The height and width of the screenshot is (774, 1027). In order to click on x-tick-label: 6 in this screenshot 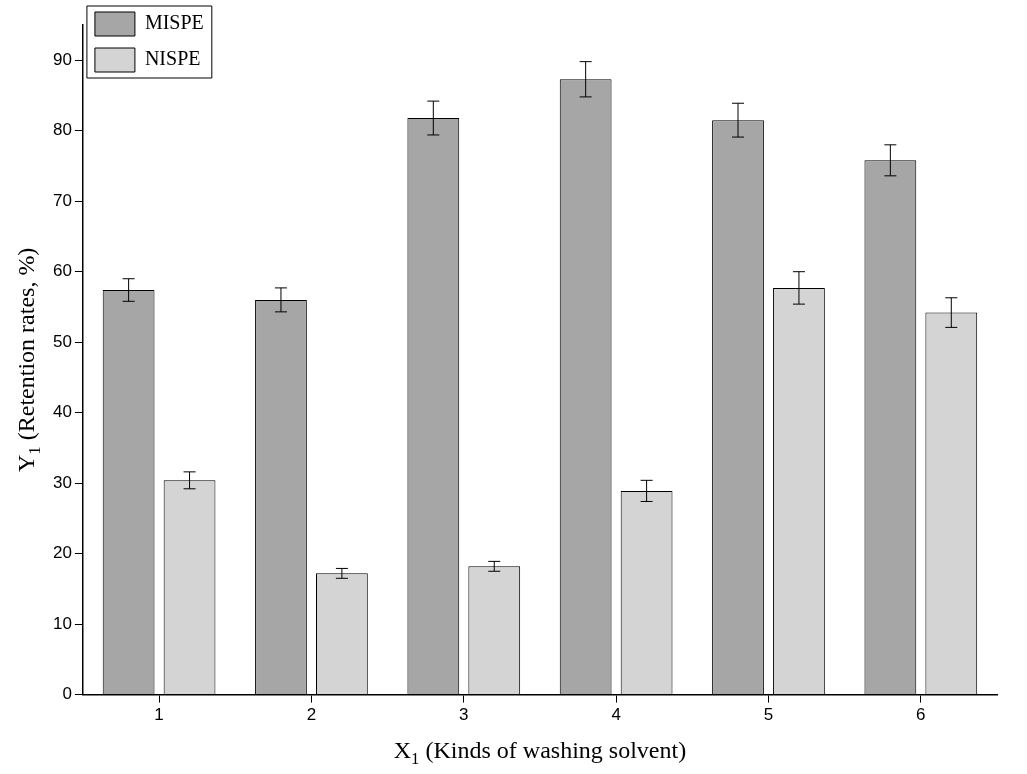, I will do `click(921, 715)`.